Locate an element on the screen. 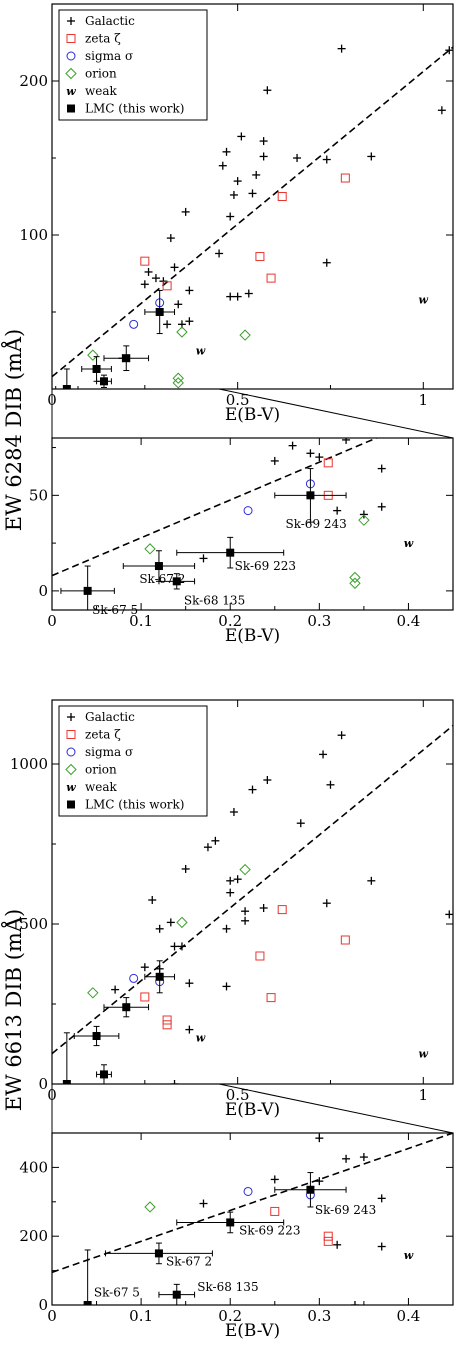 Image resolution: width=457 pixels, height=1345 pixels. plot-area-p6284_zoom: w is located at coordinates (233, 524).